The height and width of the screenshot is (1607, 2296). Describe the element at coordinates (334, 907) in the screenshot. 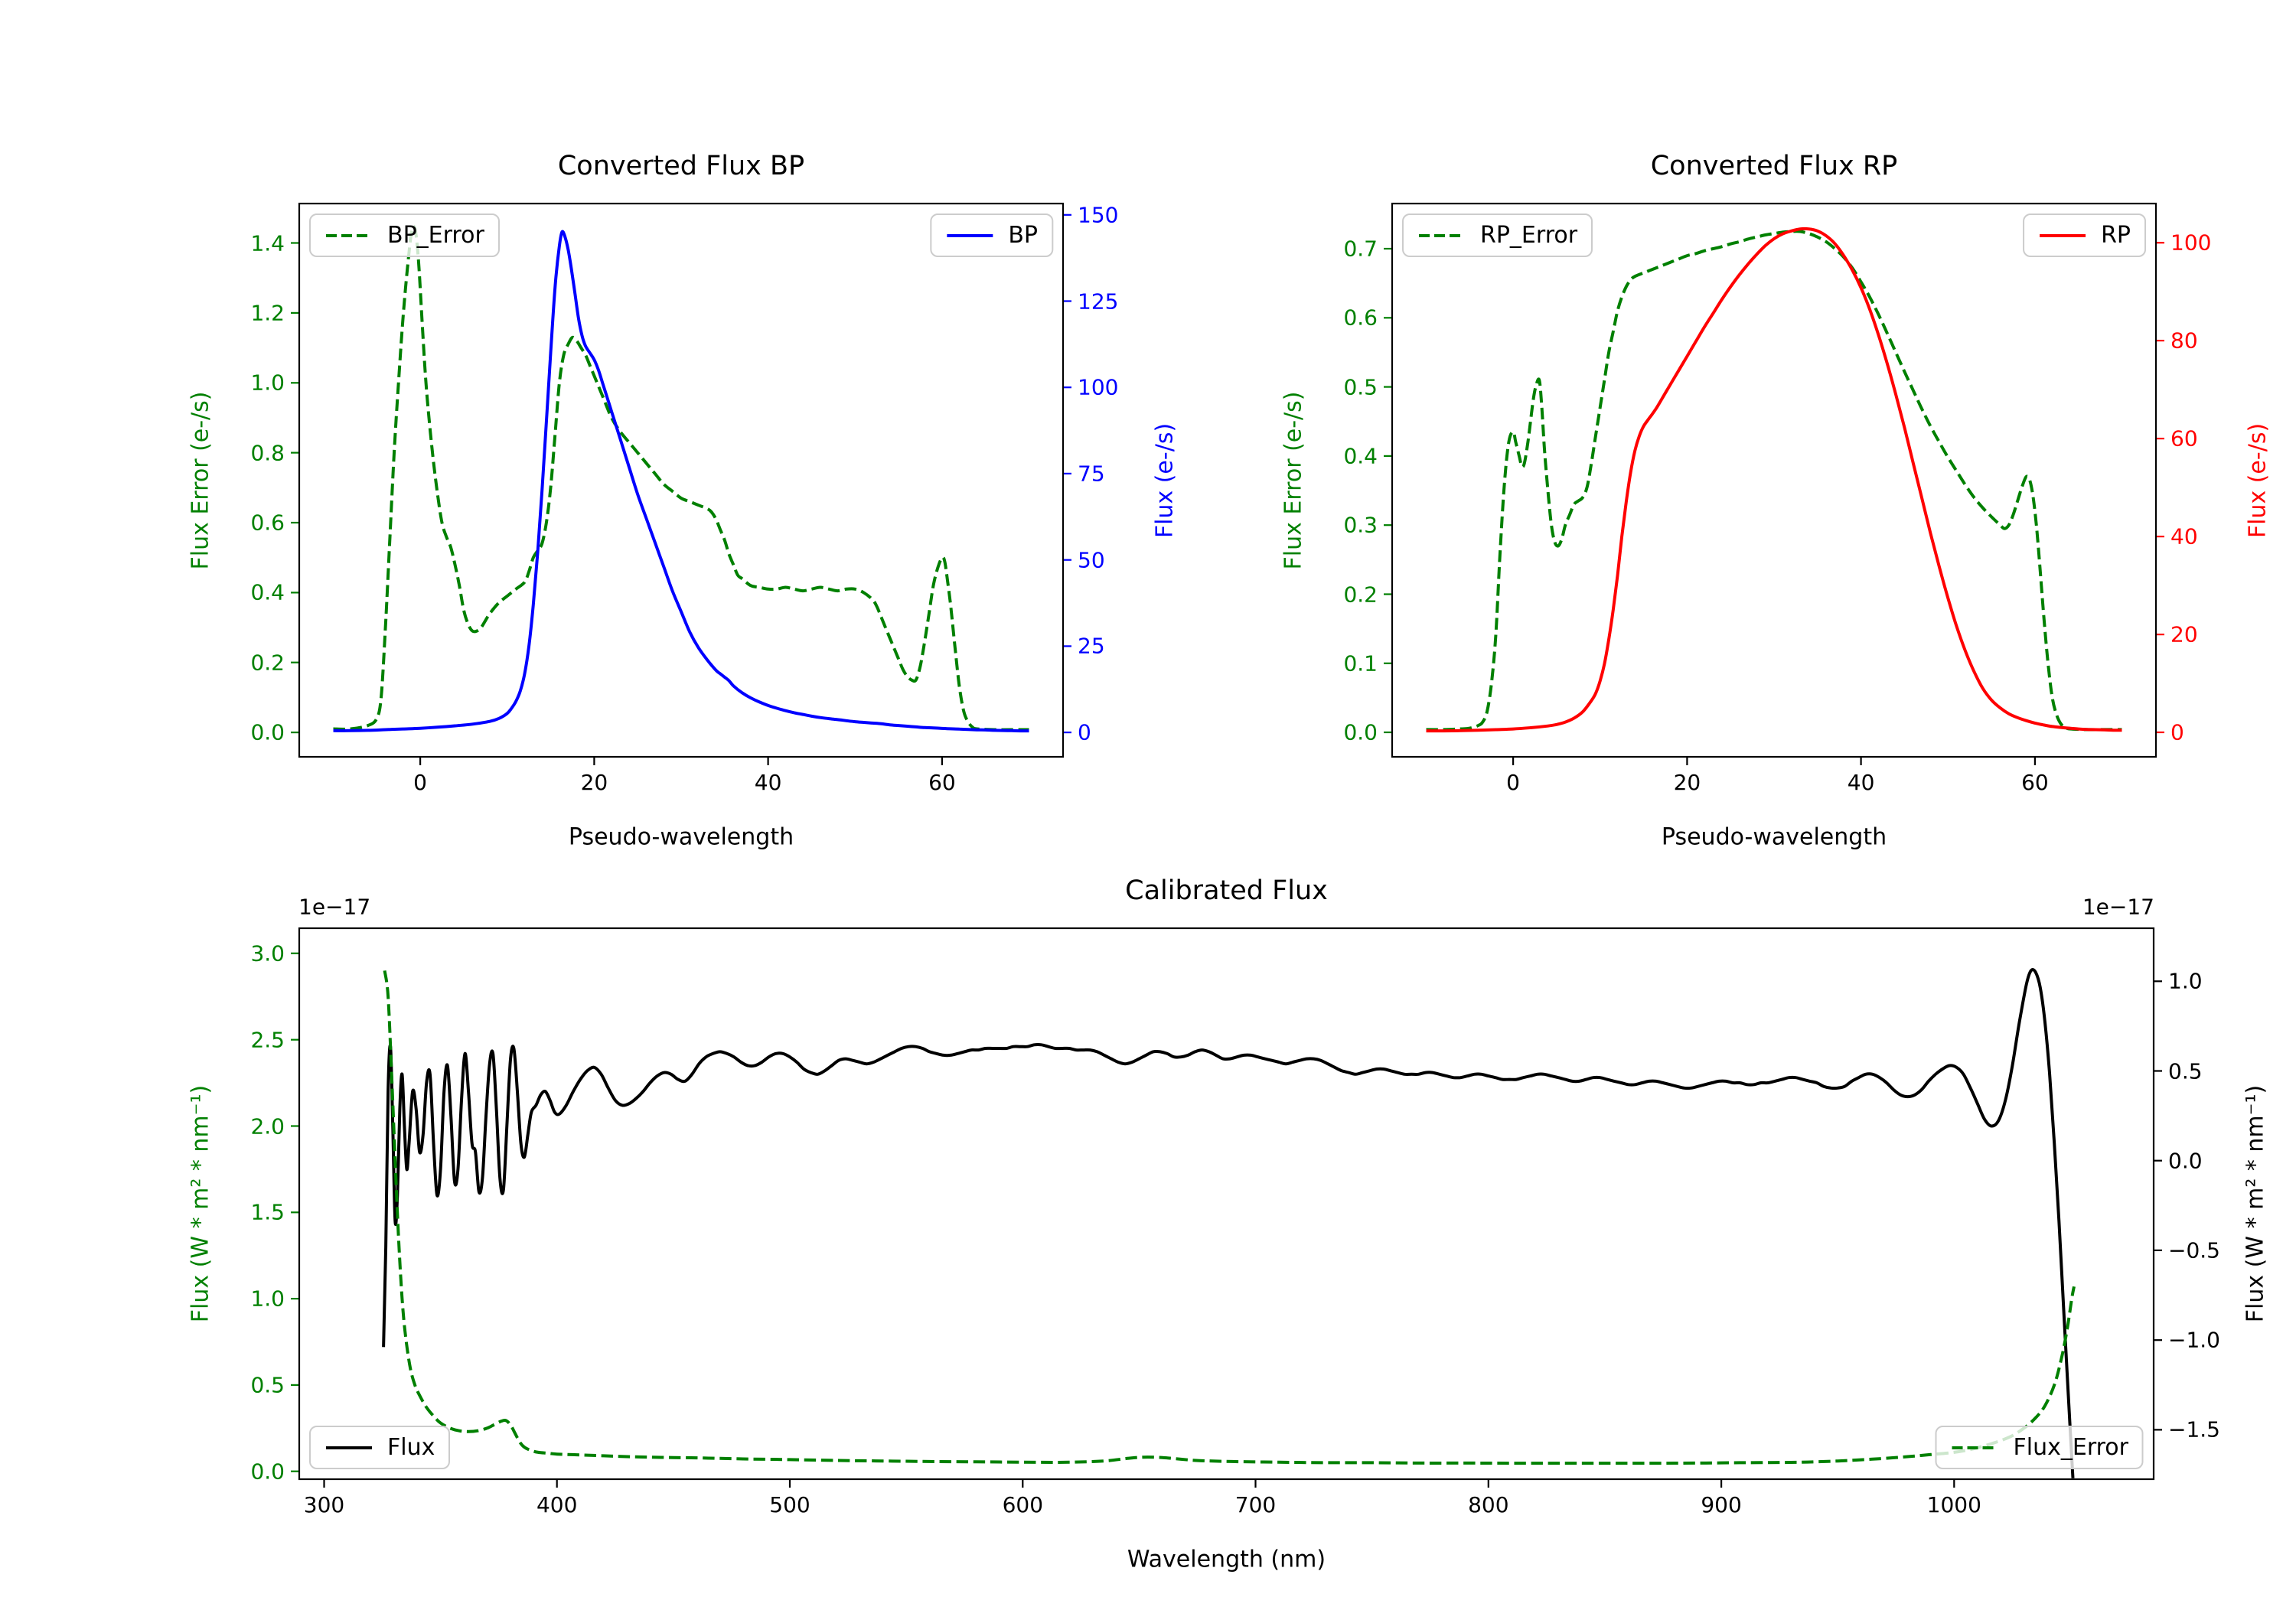

I see `calibrated-chart-offset-text-left: 1e−17` at that location.